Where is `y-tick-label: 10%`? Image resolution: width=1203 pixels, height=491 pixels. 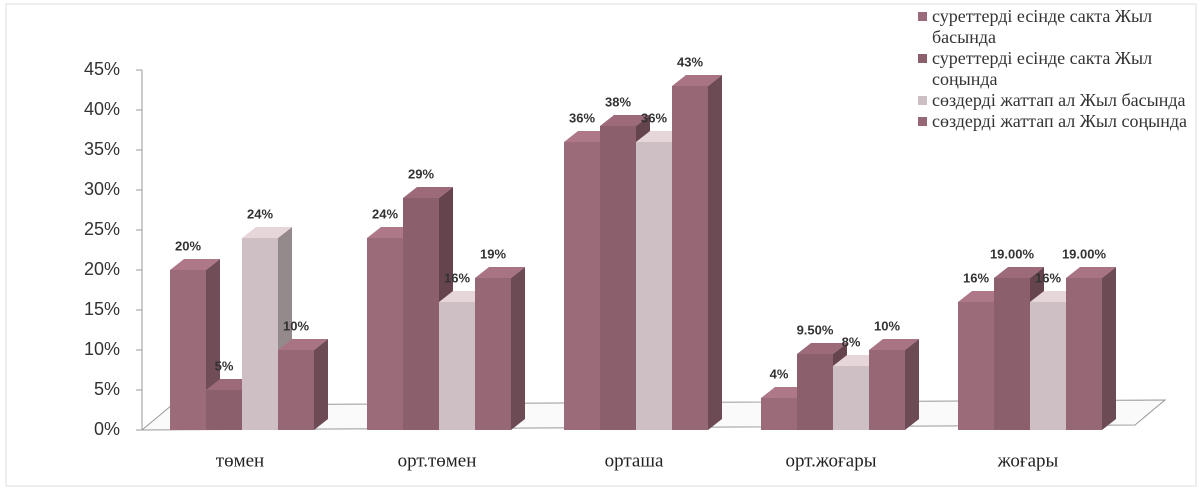
y-tick-label: 10% is located at coordinates (102, 349).